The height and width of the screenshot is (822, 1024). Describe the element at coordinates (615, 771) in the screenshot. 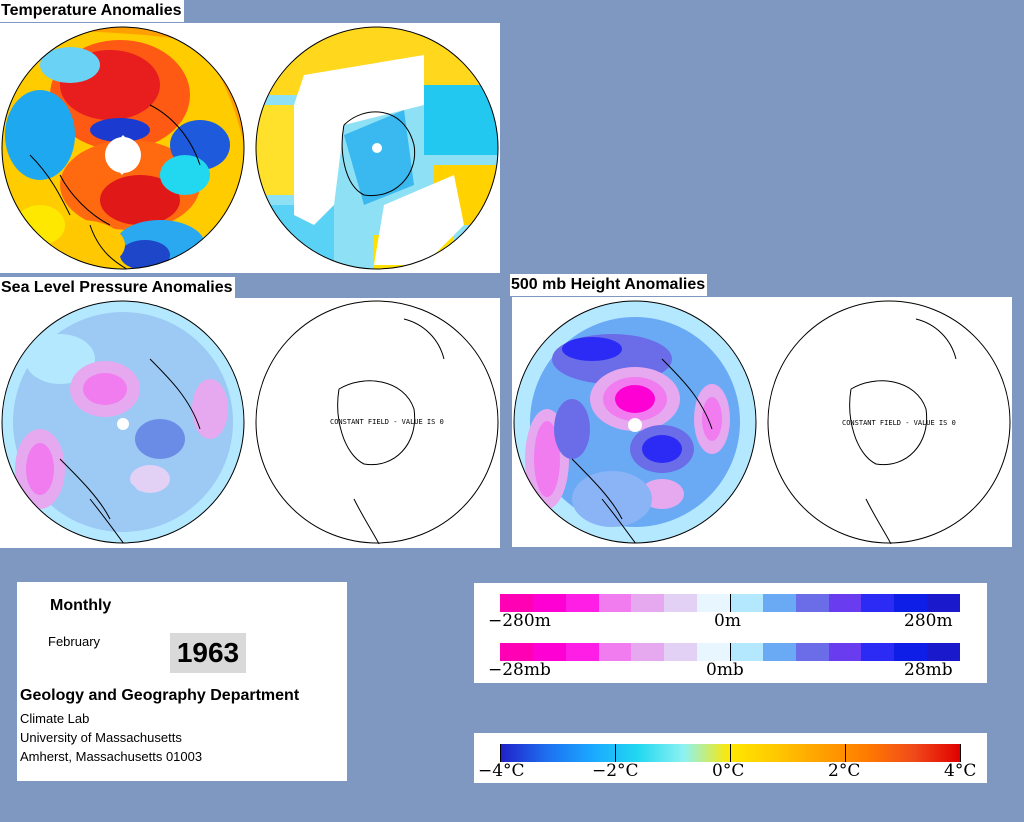

I see `temp-scale-label-1: −2°C` at that location.